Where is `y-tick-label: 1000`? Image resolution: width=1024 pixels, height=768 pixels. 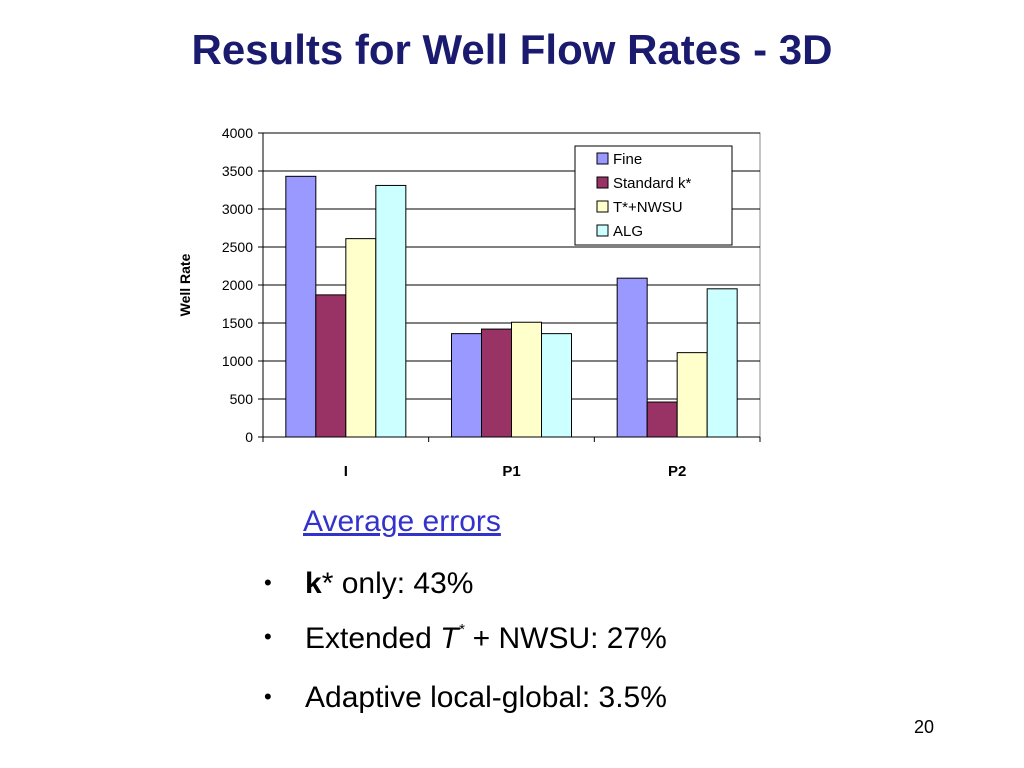
y-tick-label: 1000 is located at coordinates (237, 361).